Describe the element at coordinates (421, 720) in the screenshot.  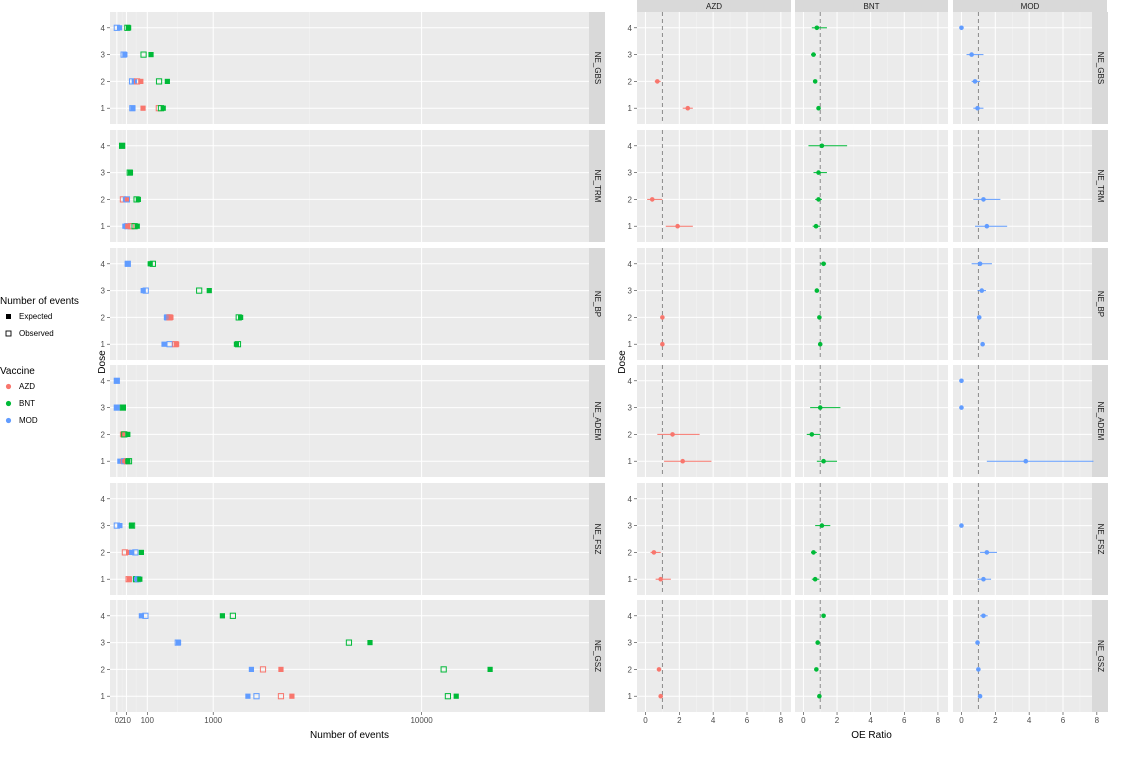
I see `x-tick-label: 10000` at that location.